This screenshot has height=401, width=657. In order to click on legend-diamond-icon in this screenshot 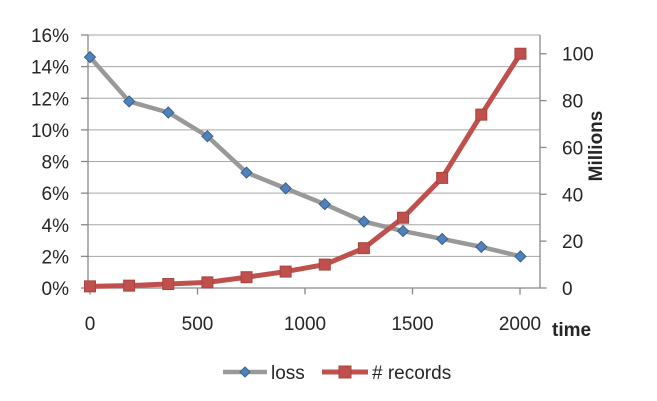, I will do `click(245, 372)`.